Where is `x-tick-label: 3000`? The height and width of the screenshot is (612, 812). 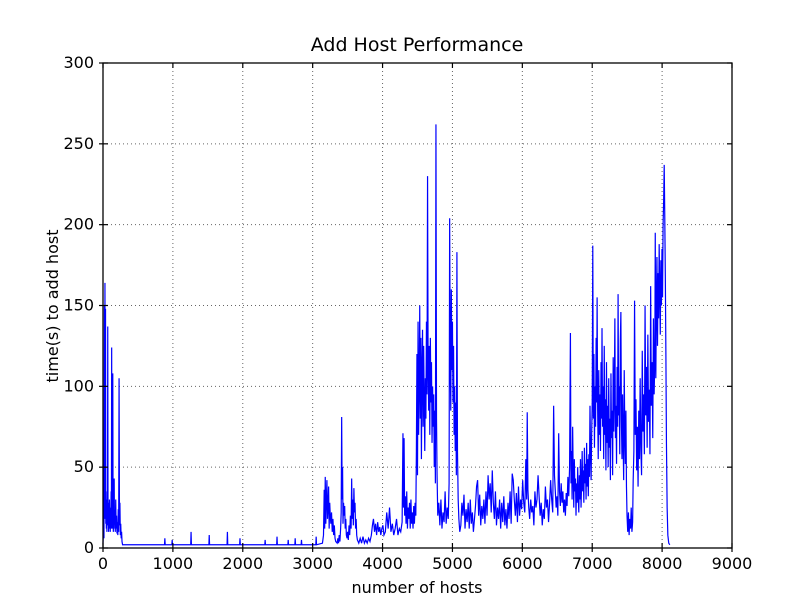 x-tick-label: 3000 is located at coordinates (312, 563).